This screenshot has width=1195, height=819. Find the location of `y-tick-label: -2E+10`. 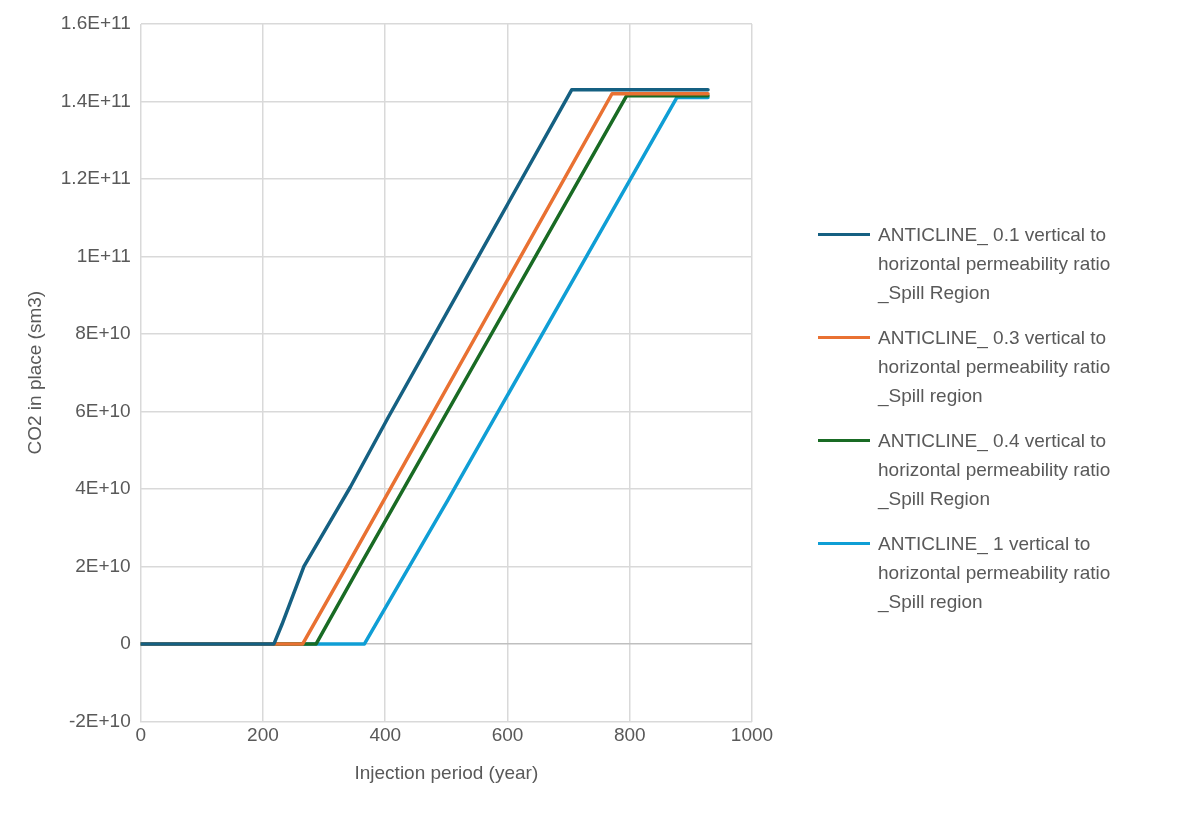

y-tick-label: -2E+10 is located at coordinates (99, 720).